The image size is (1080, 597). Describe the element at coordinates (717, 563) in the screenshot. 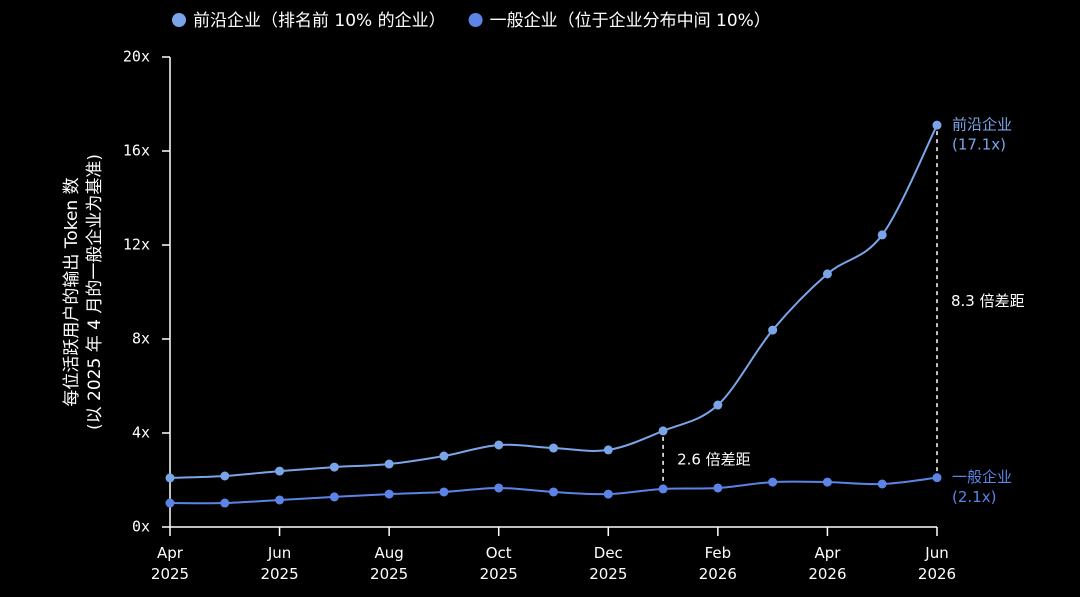

I see `x-tick-label: Feb 2026` at that location.